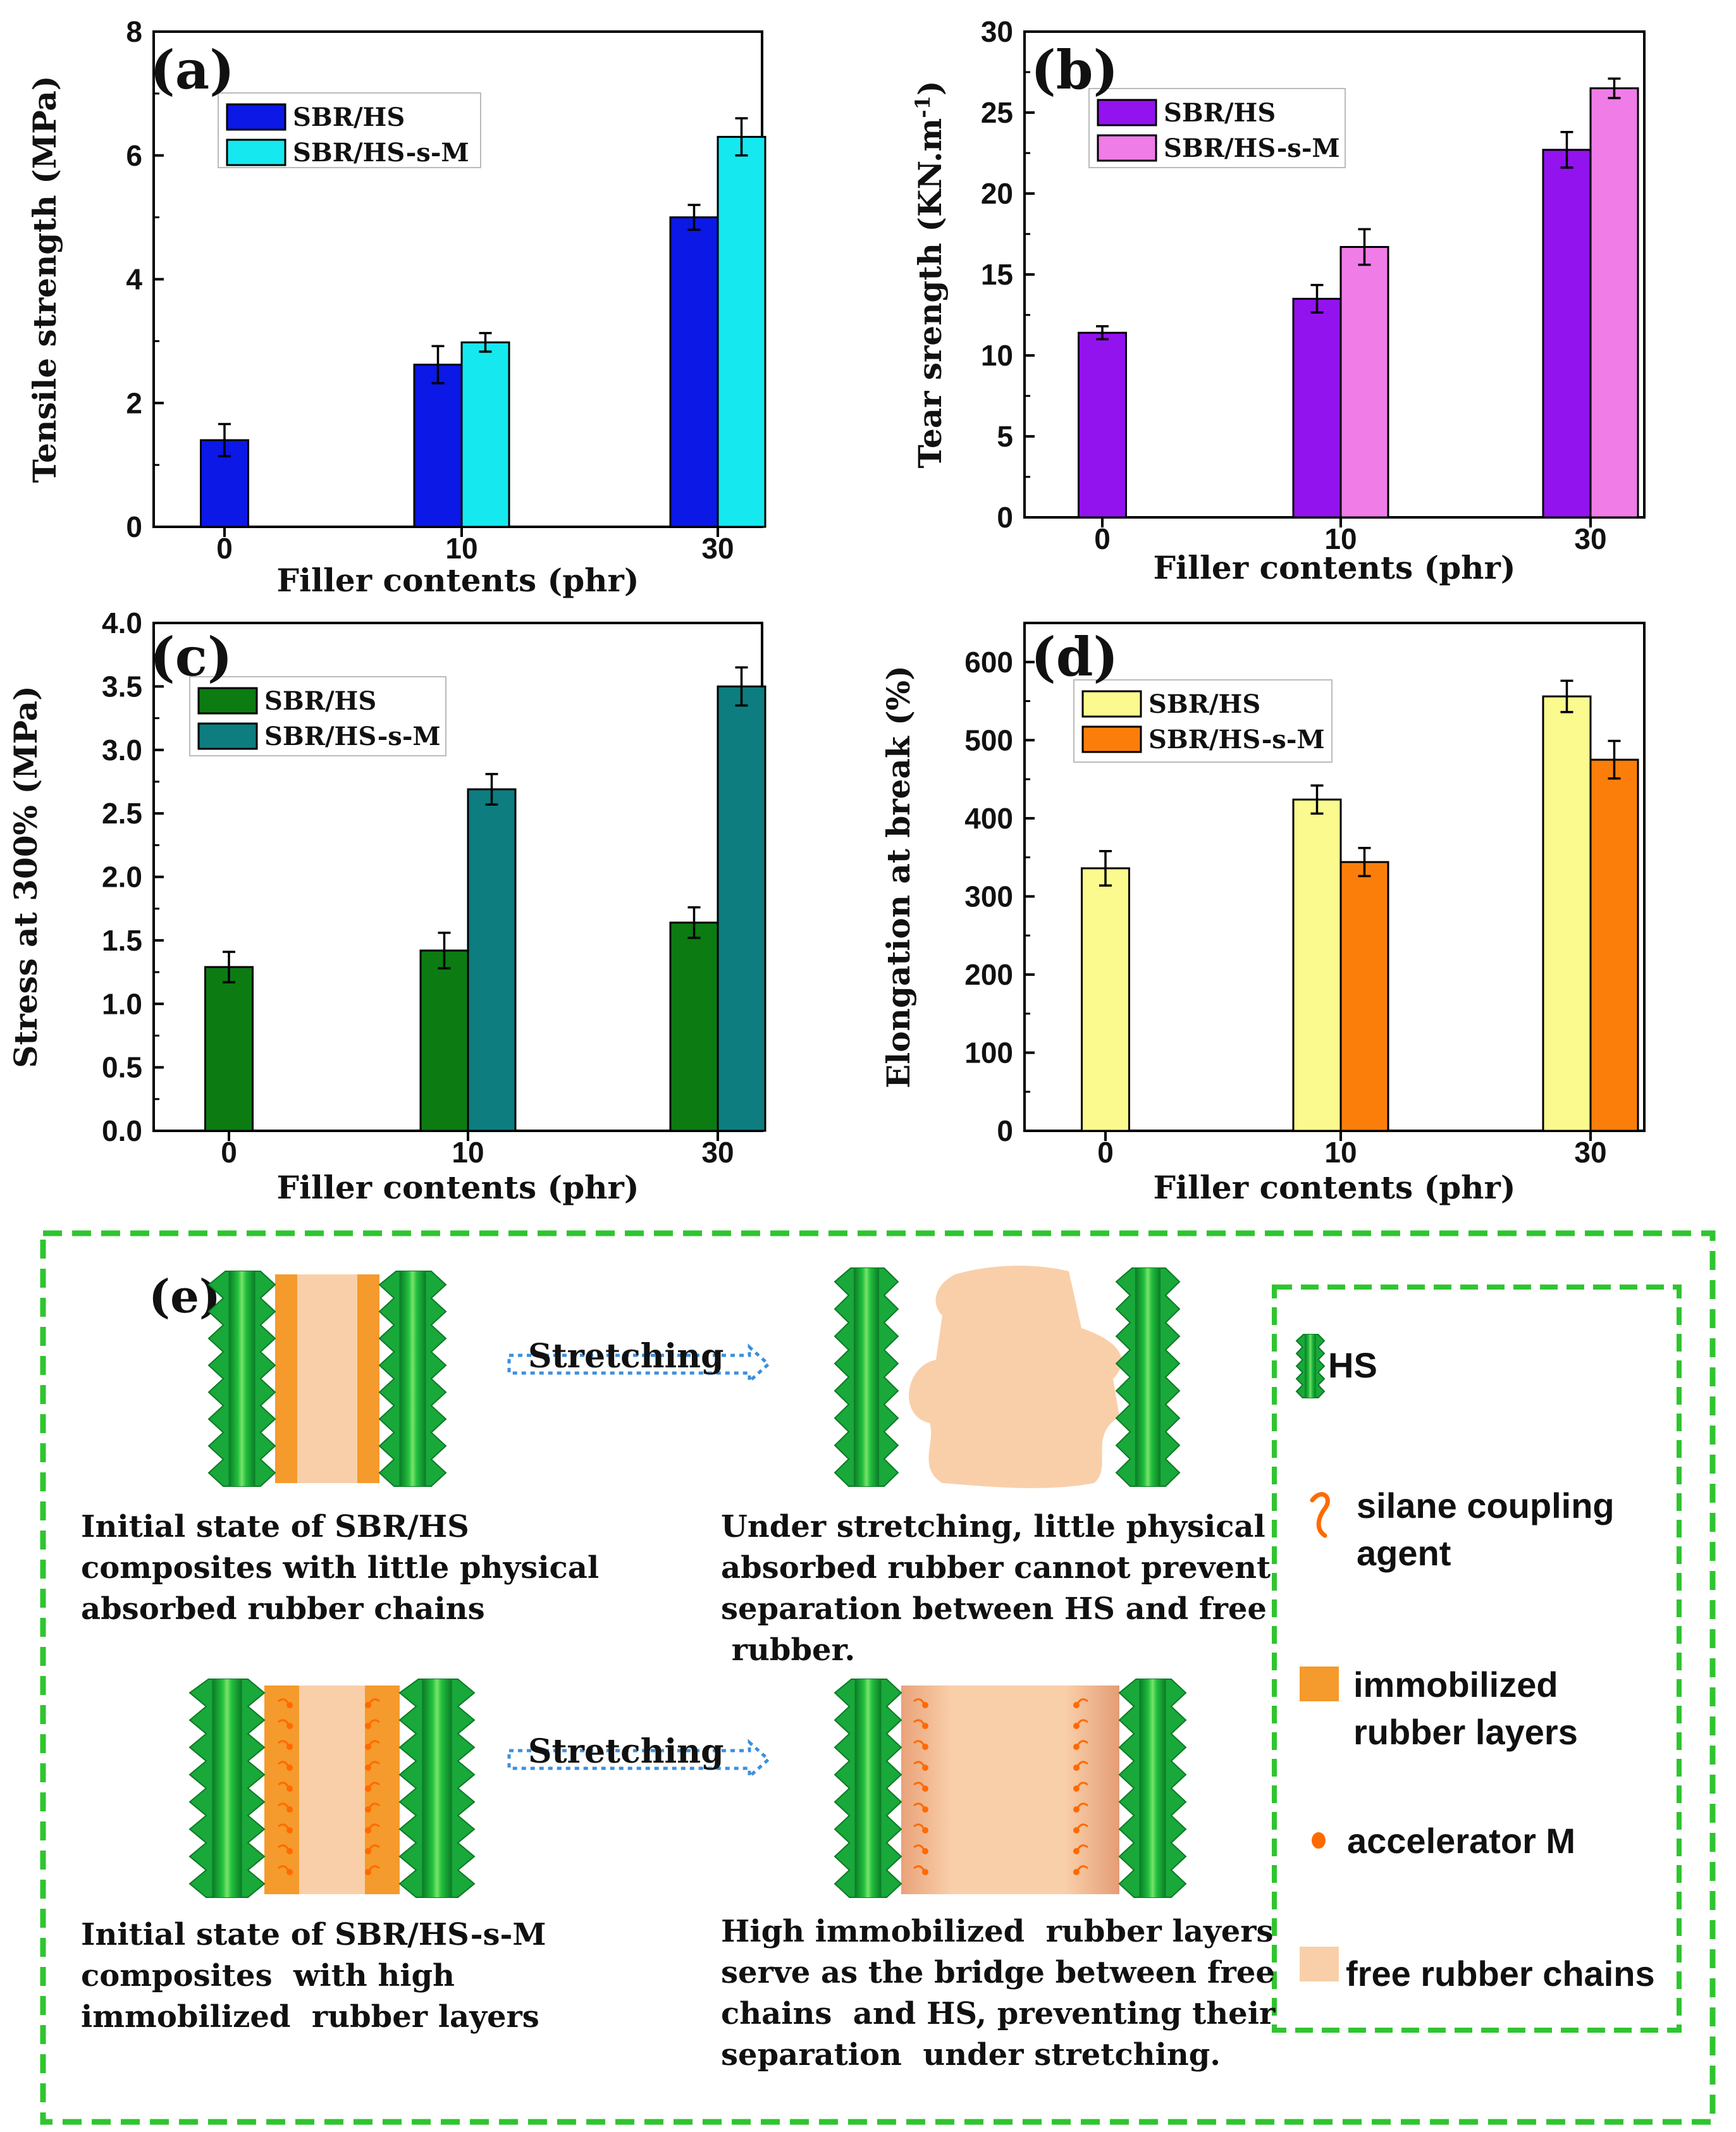  Describe the element at coordinates (1590, 538) in the screenshot. I see `x-tick-label: 30` at that location.